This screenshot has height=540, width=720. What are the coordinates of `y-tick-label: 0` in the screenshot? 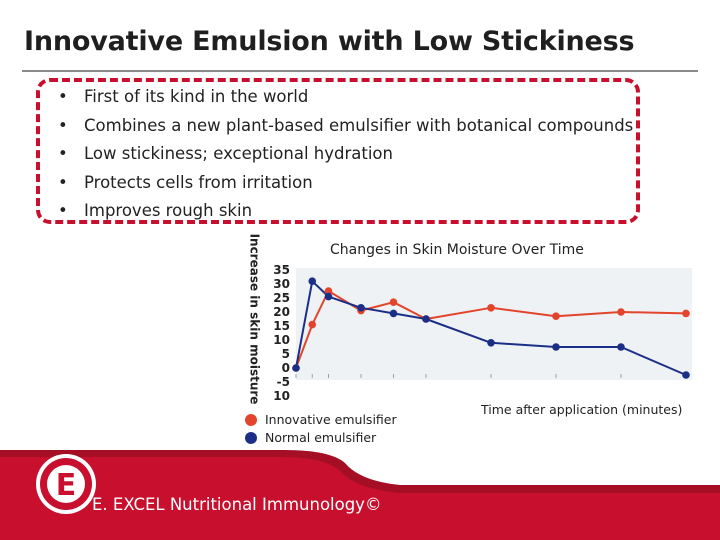 It's located at (286, 368).